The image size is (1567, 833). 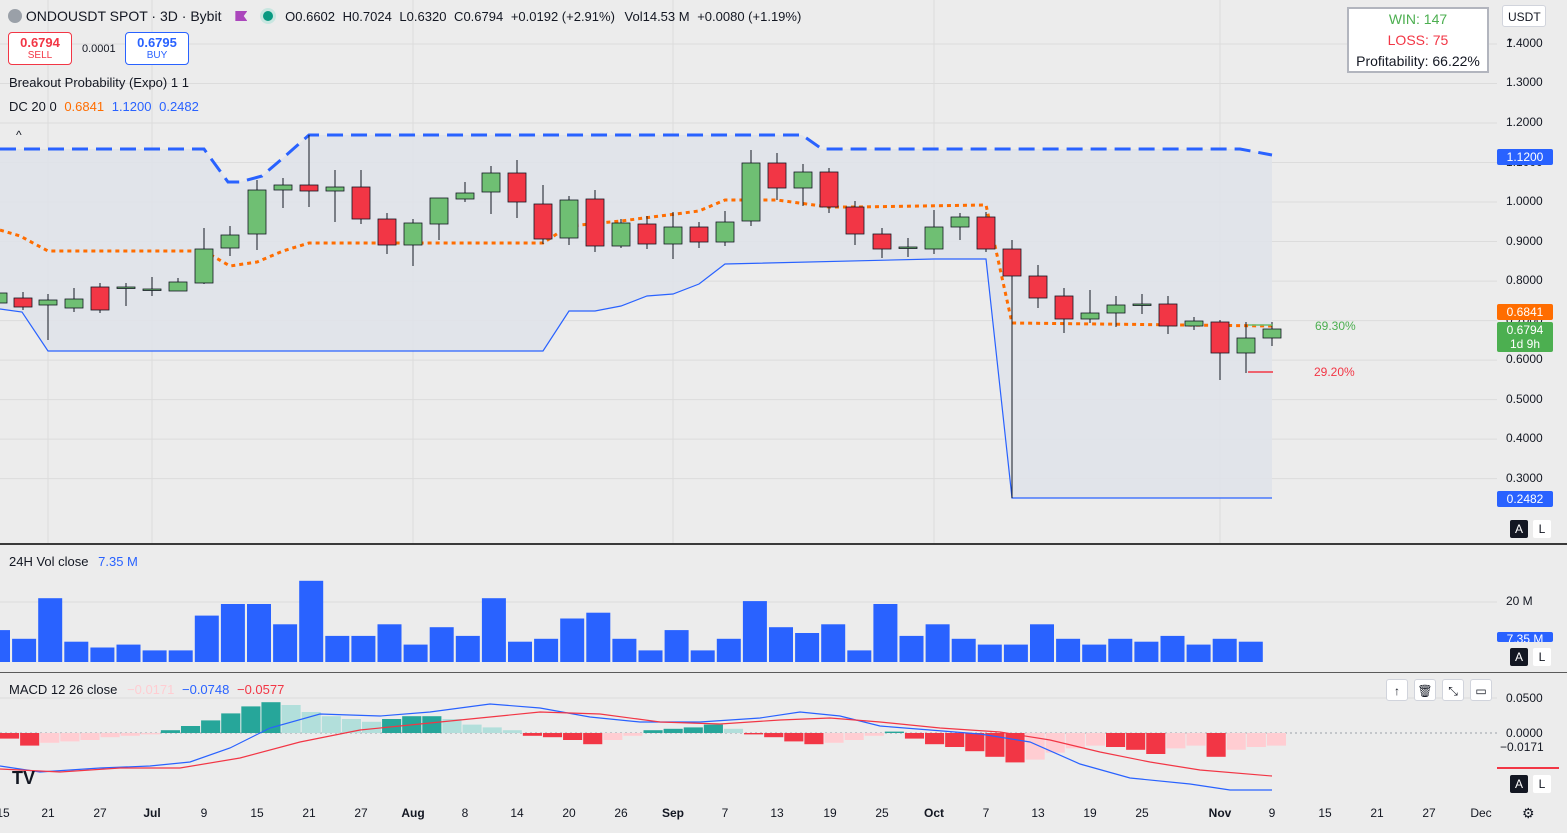 What do you see at coordinates (986, 813) in the screenshot?
I see `time-axis-label: 7` at bounding box center [986, 813].